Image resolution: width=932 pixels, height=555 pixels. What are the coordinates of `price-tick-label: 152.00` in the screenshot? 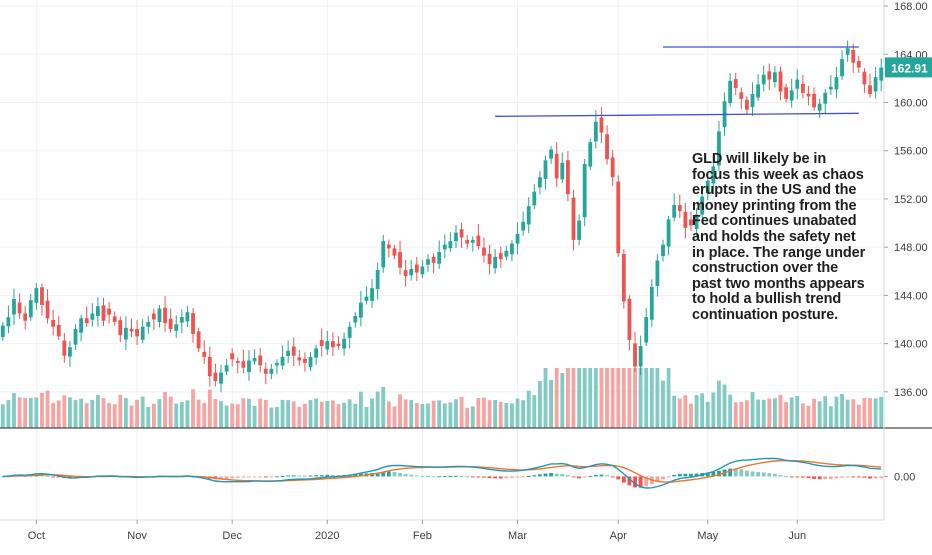 It's located at (911, 200).